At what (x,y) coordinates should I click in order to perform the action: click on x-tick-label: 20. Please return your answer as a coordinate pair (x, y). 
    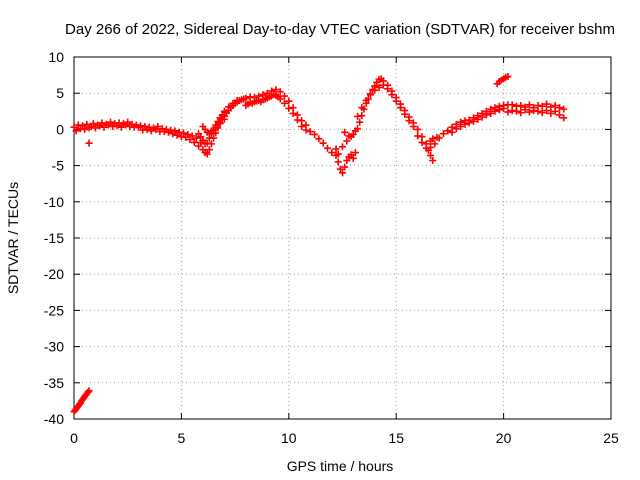
    Looking at the image, I should click on (504, 438).